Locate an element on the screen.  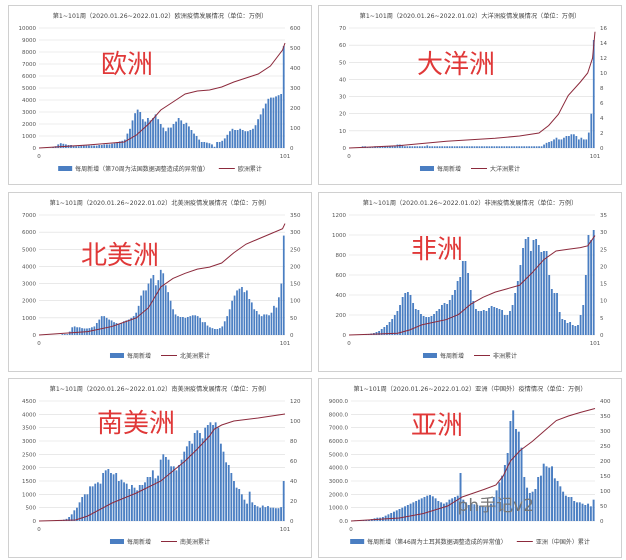
cumulative-line is located at coordinates (162, 467).